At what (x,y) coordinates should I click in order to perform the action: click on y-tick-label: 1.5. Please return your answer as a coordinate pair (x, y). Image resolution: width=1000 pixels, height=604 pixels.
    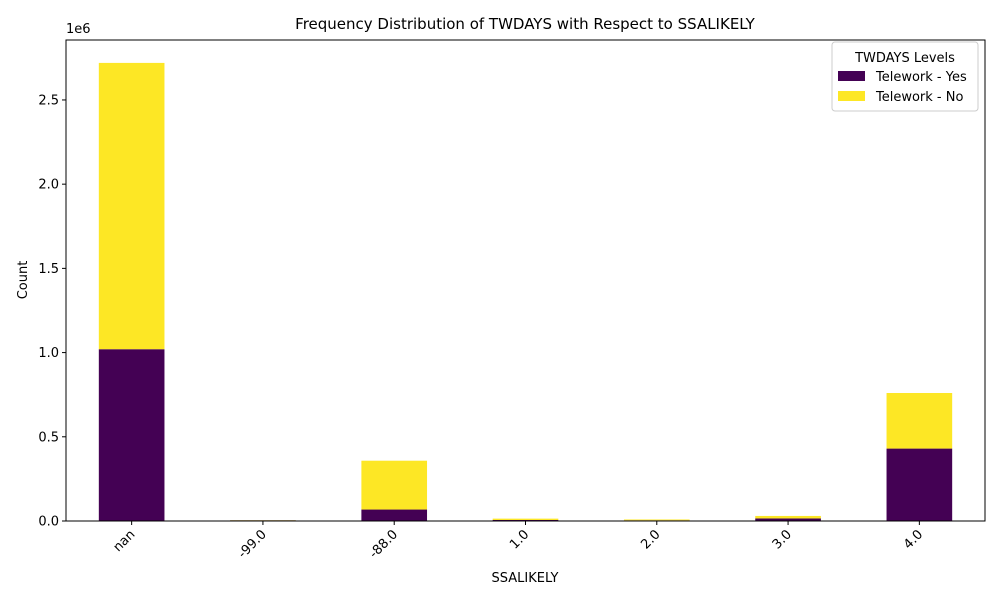
    Looking at the image, I should click on (48, 269).